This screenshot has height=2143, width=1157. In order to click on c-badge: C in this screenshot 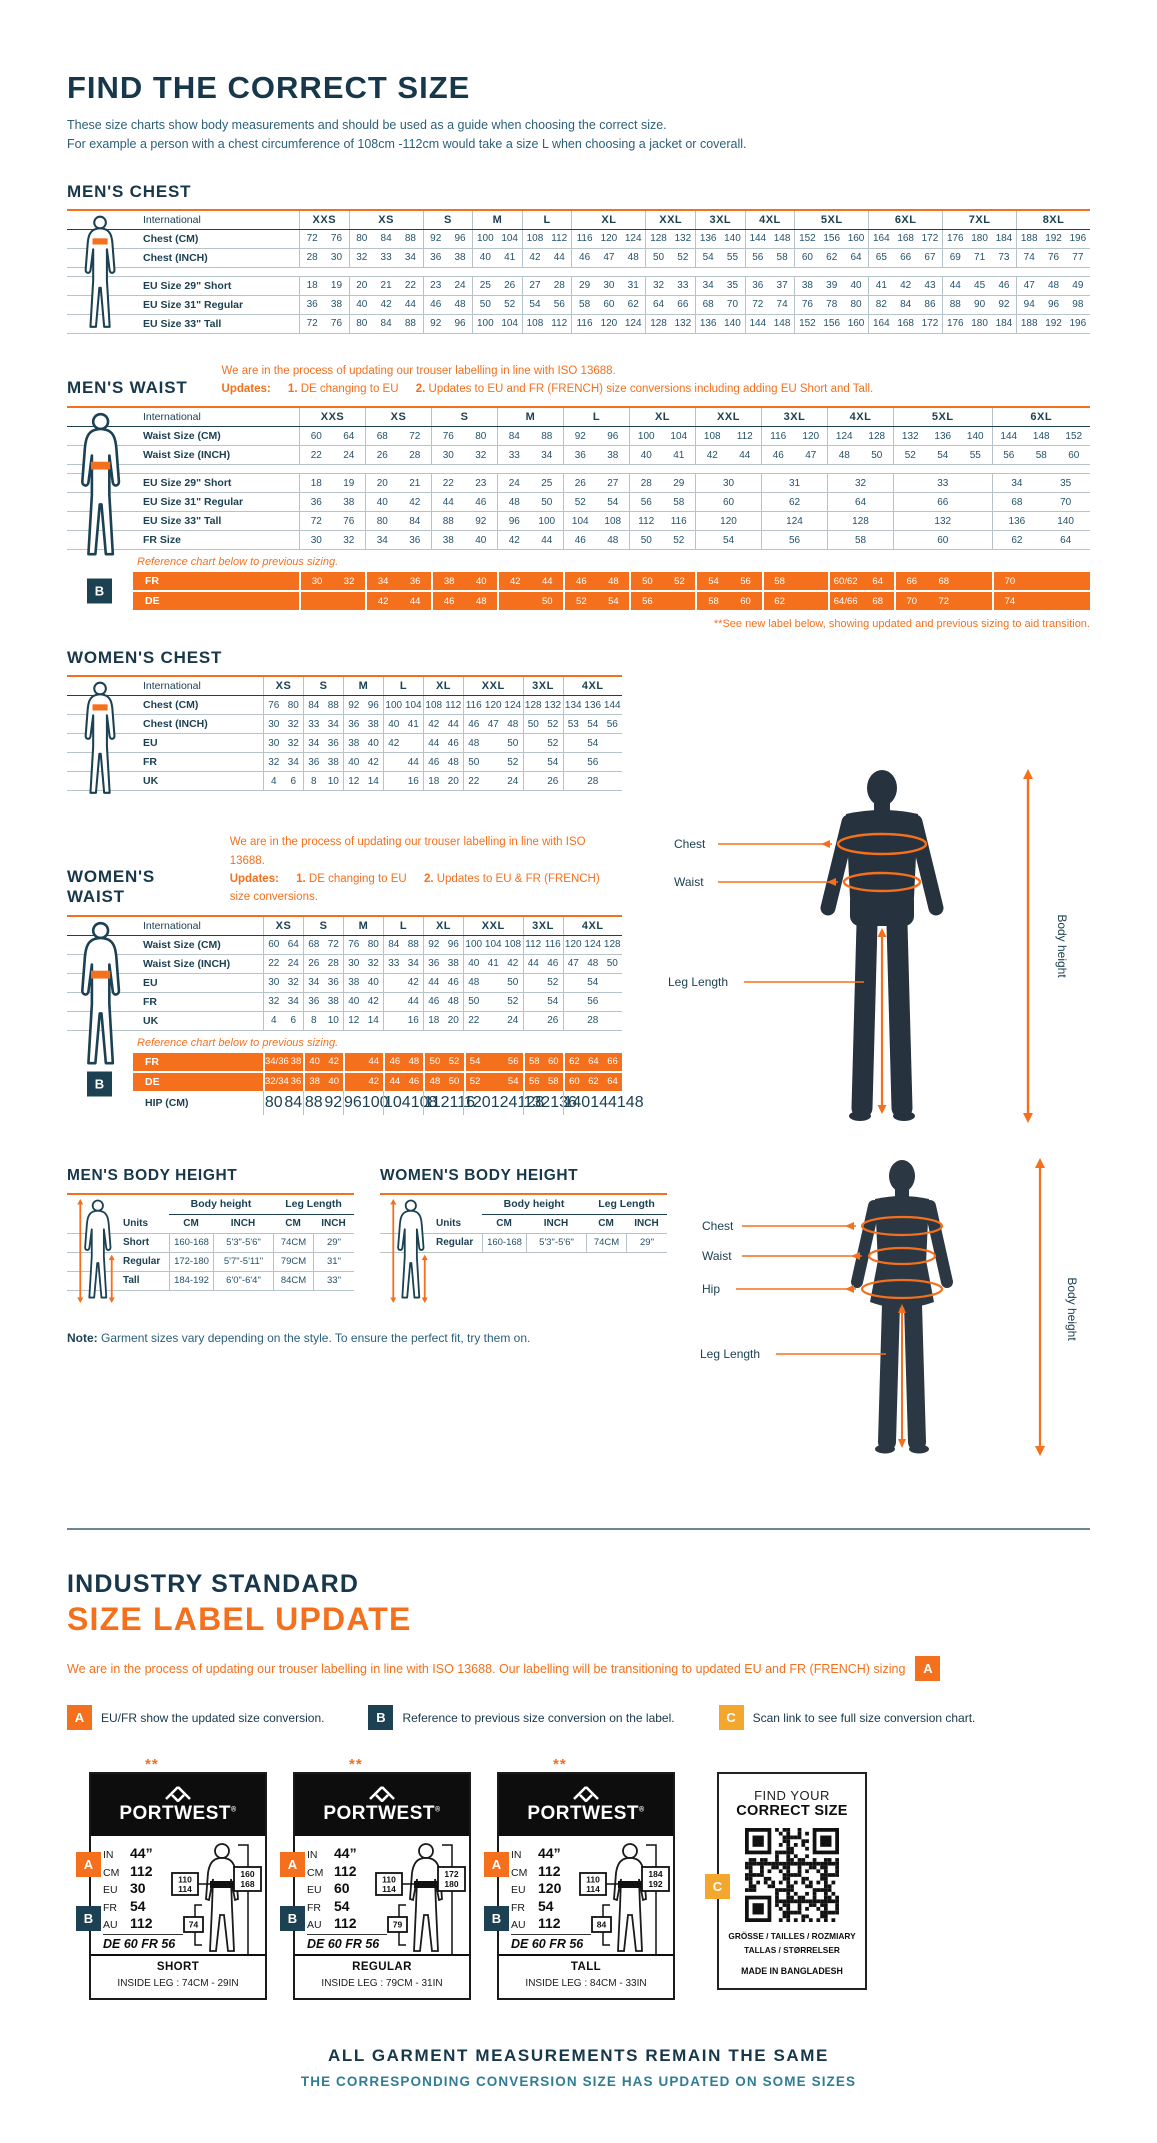, I will do `click(731, 1718)`.